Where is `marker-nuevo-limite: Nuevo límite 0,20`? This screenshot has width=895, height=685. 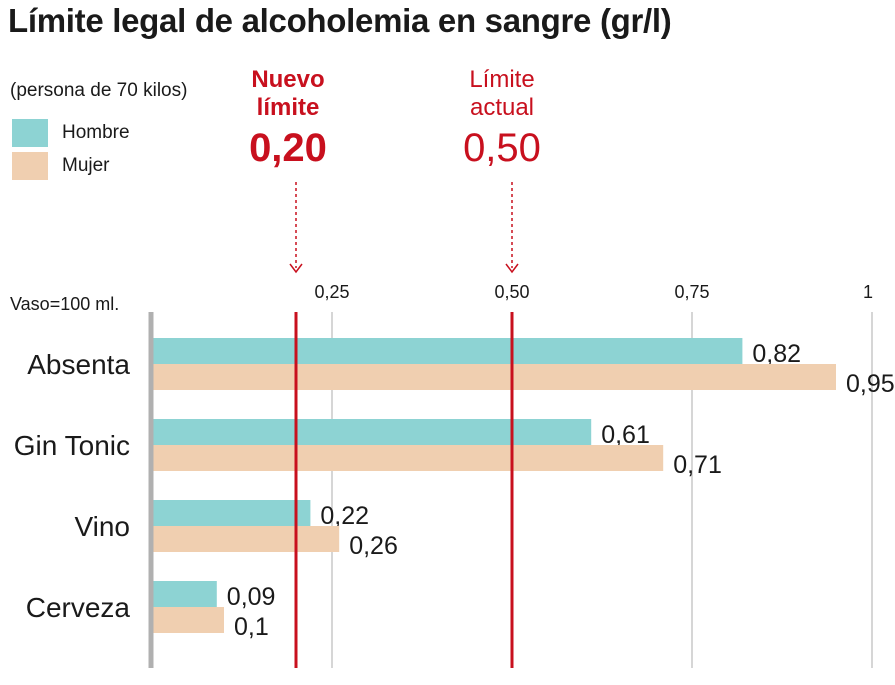
marker-nuevo-limite: Nuevo límite 0,20 is located at coordinates (288, 120).